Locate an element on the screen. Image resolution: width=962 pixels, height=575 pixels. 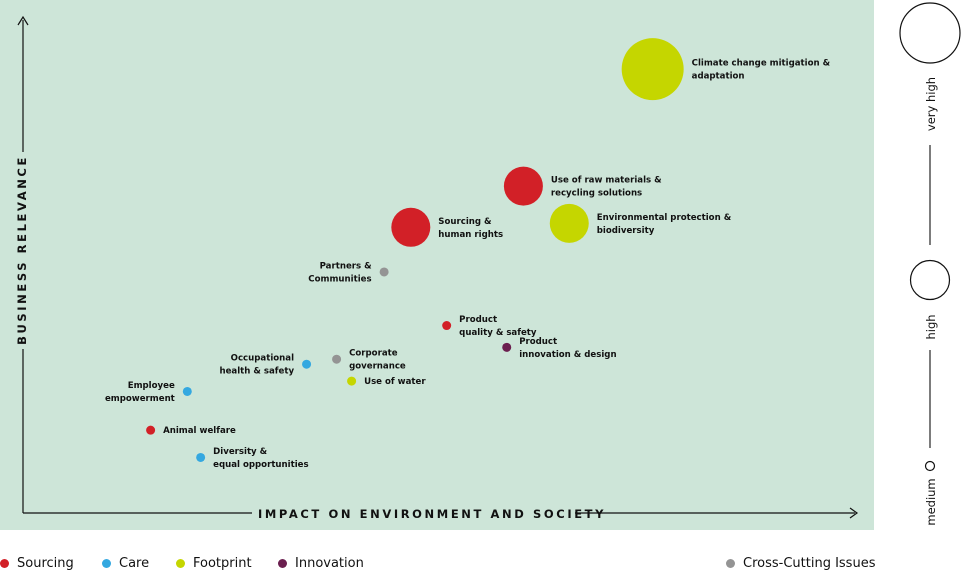
data-point: Climate change mitigation & adaptation is located at coordinates (726, 69).